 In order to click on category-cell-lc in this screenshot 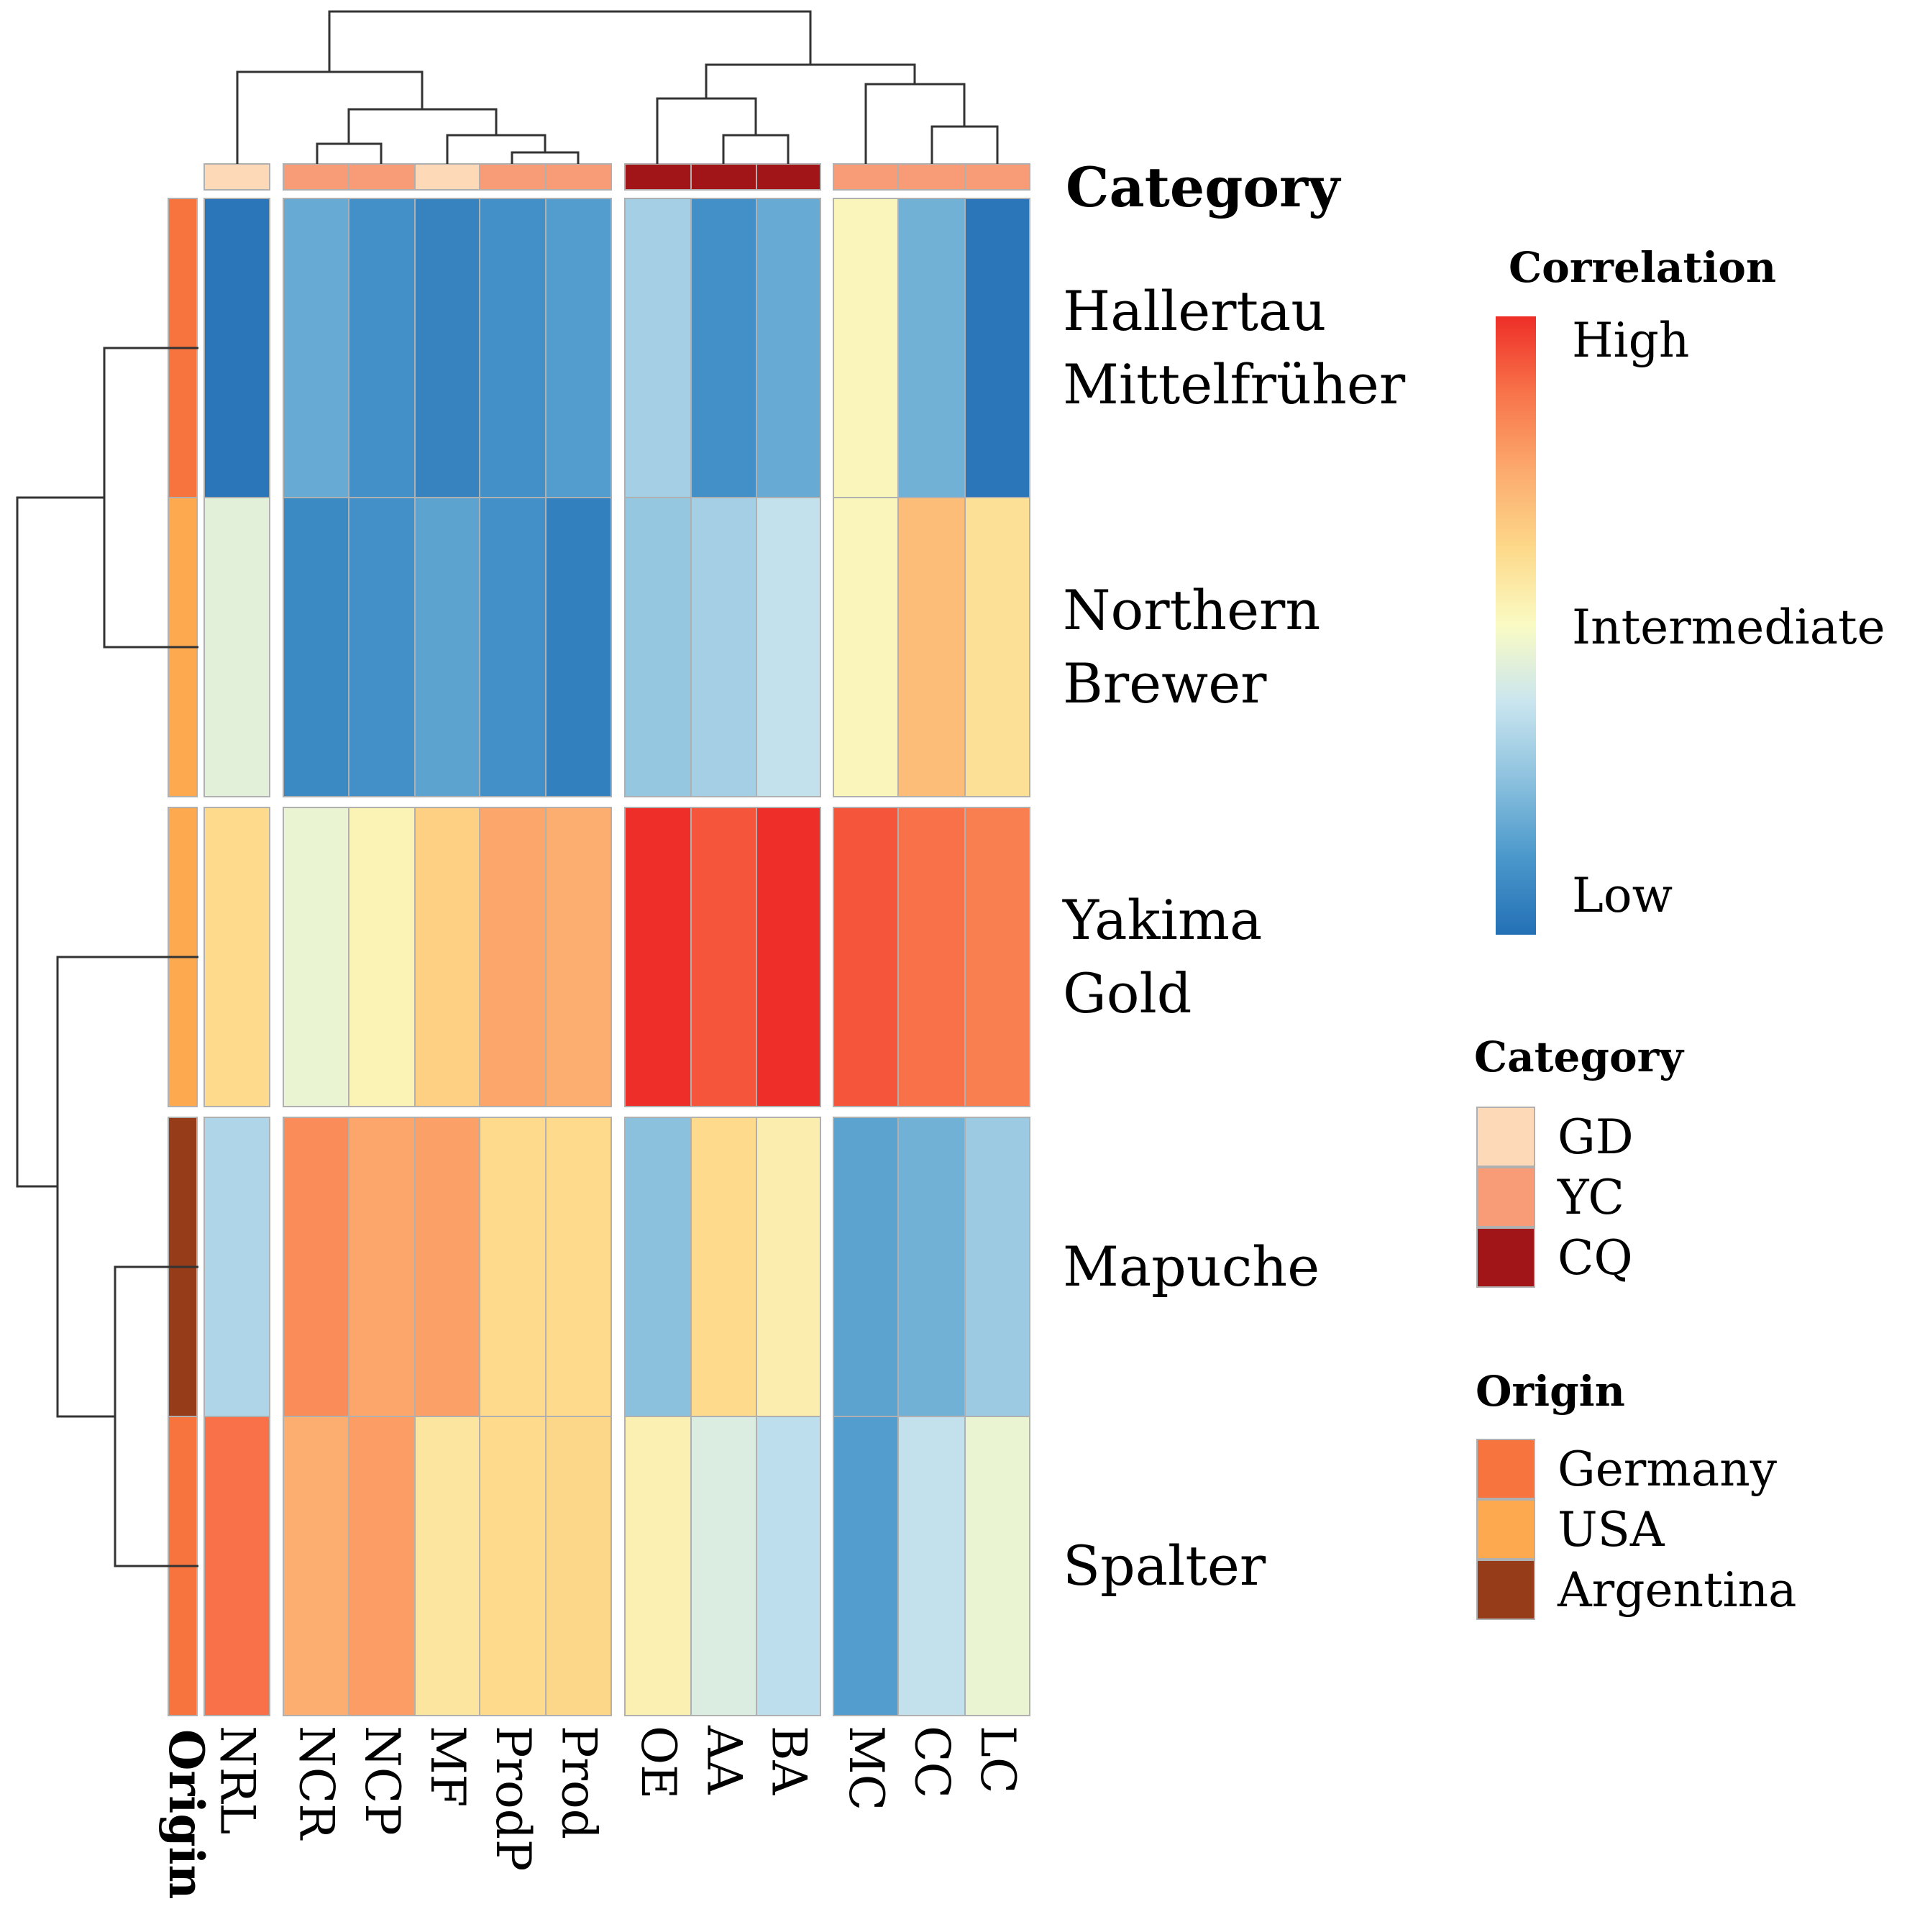, I will do `click(997, 177)`.